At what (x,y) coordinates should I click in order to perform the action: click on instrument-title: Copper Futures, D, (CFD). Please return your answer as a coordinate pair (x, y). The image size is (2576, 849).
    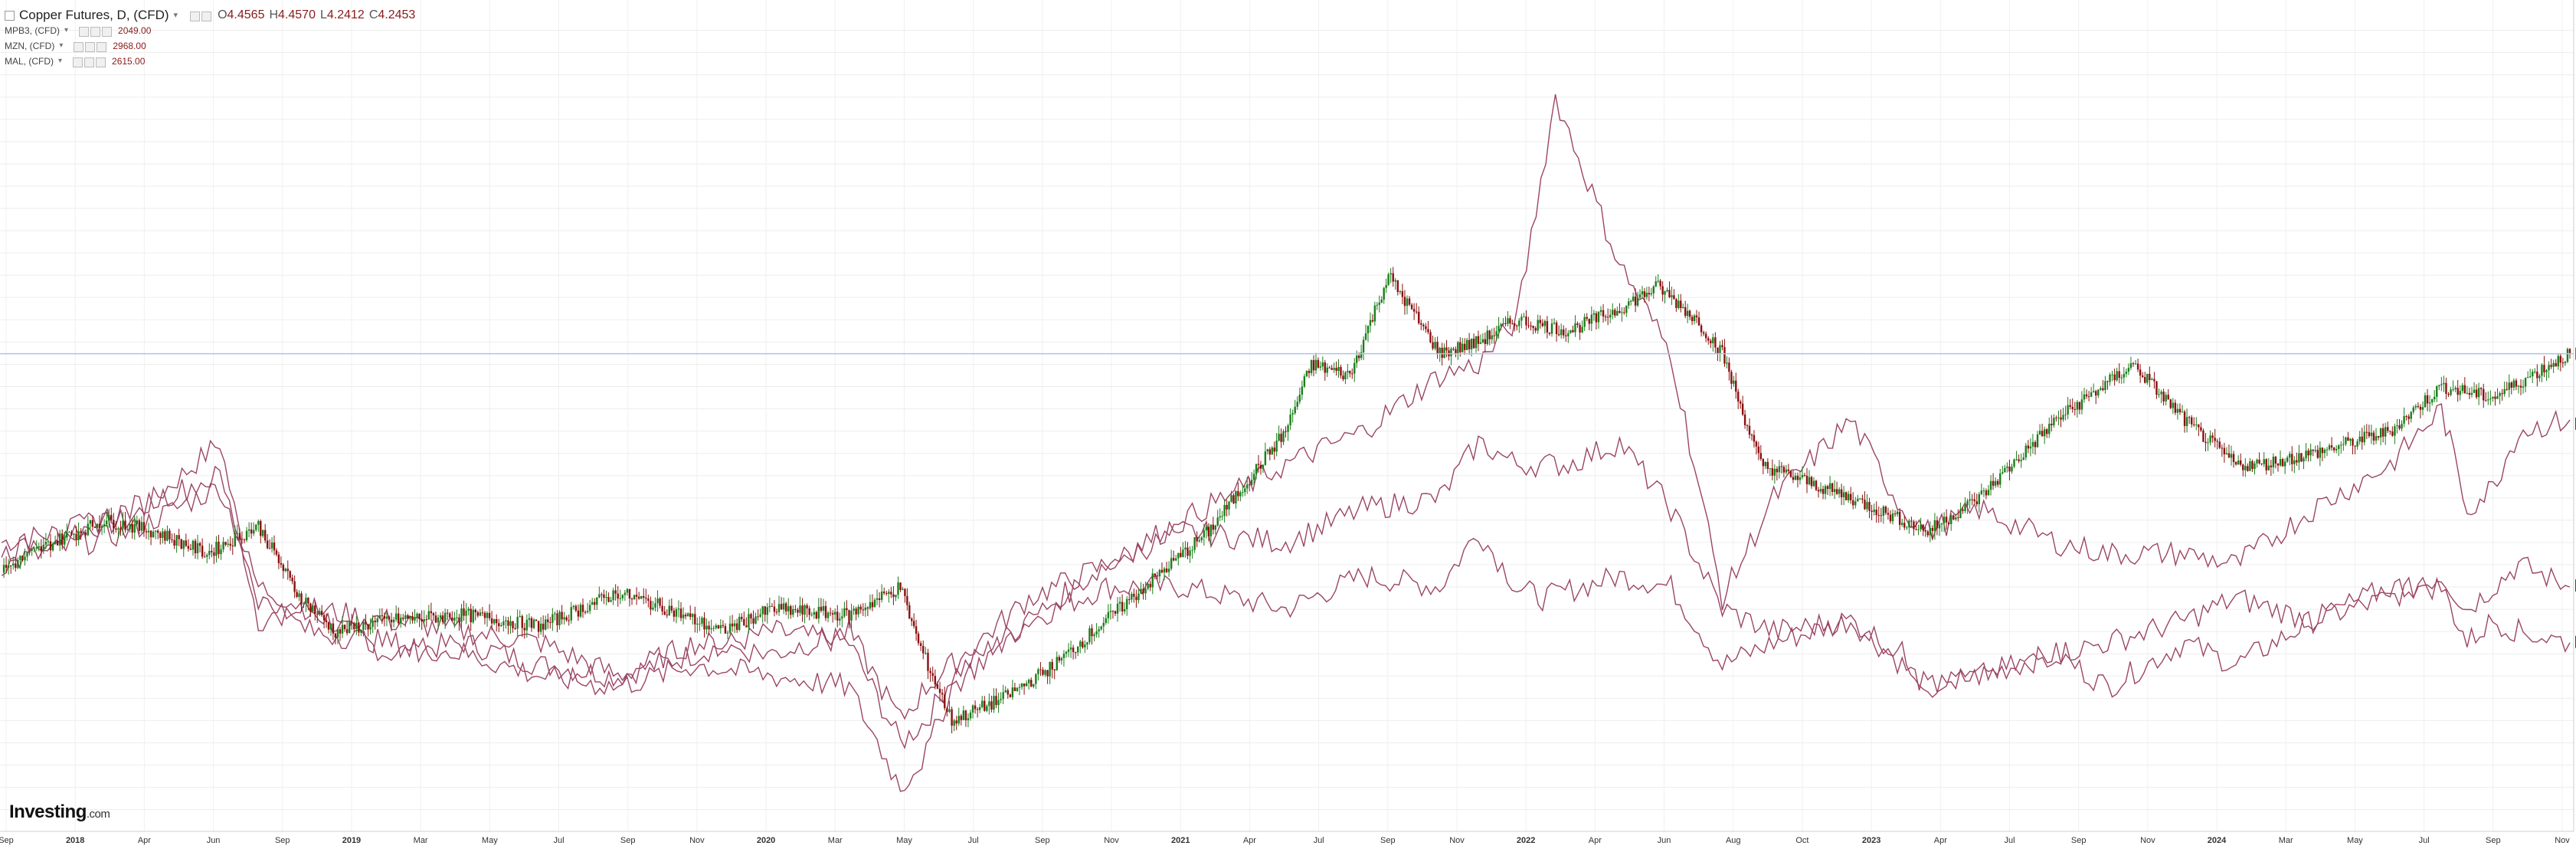
    Looking at the image, I should click on (94, 15).